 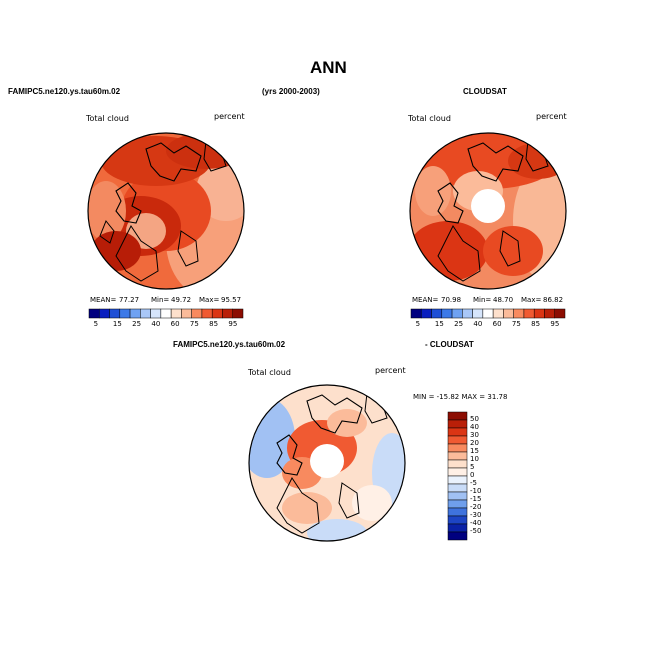 What do you see at coordinates (129, 300) in the screenshot?
I see `panel1-mean-value: 77.27` at bounding box center [129, 300].